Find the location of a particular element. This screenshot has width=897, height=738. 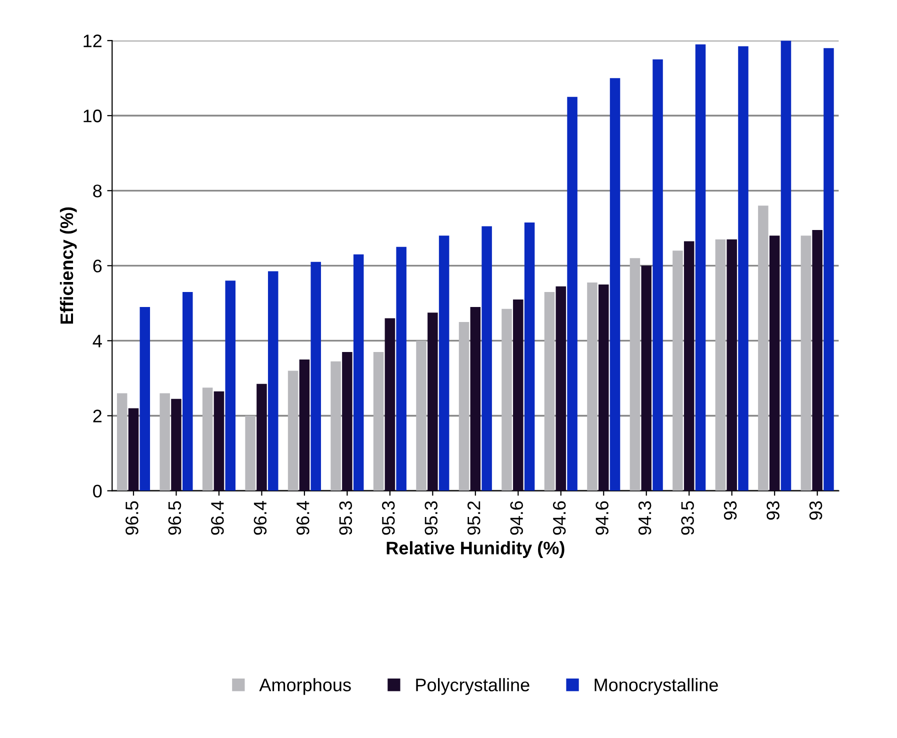

x-tick-label: 94.3 is located at coordinates (645, 518).